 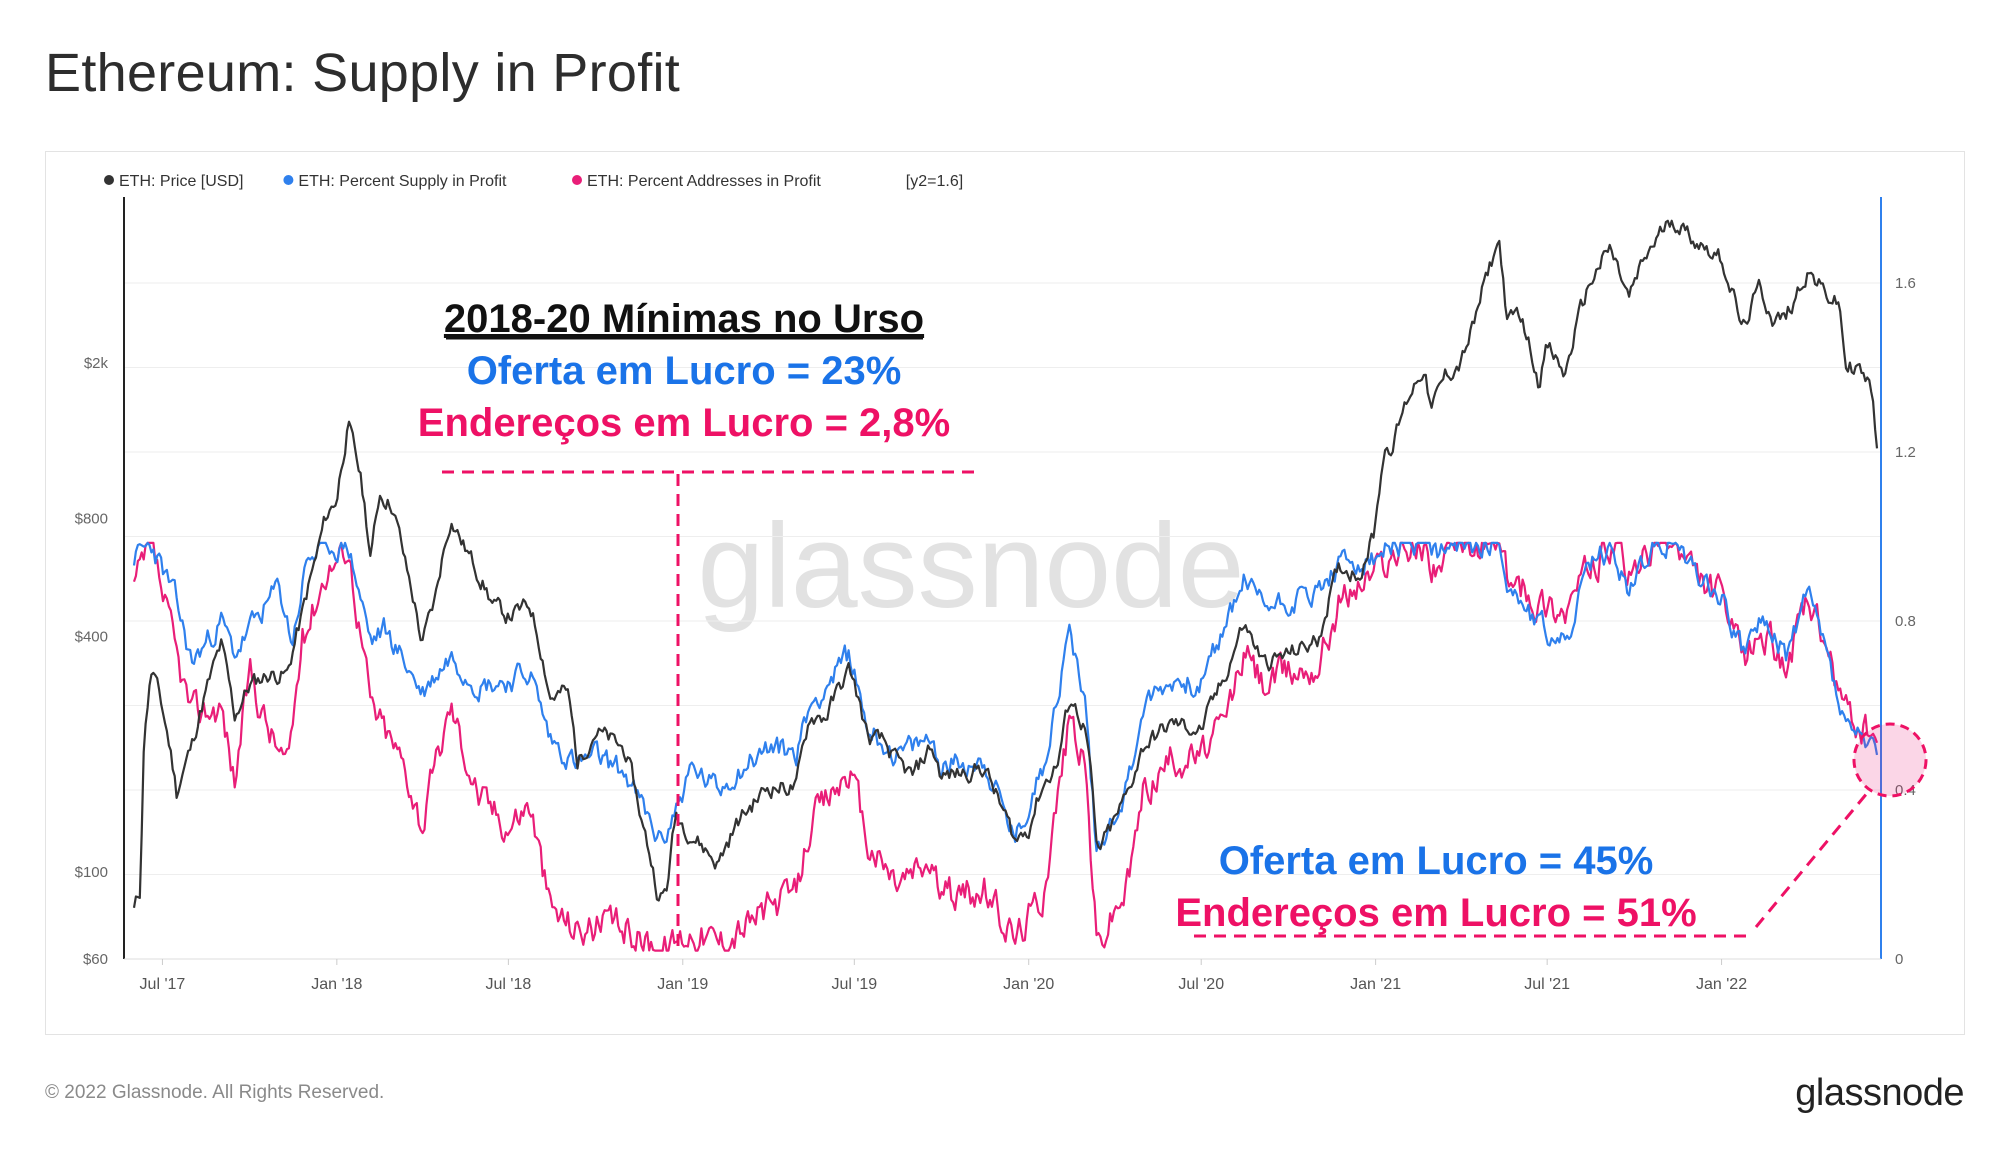 I want to click on copyright-notice: © 2022 Glassnode. All Rights Reserved., so click(x=215, y=1092).